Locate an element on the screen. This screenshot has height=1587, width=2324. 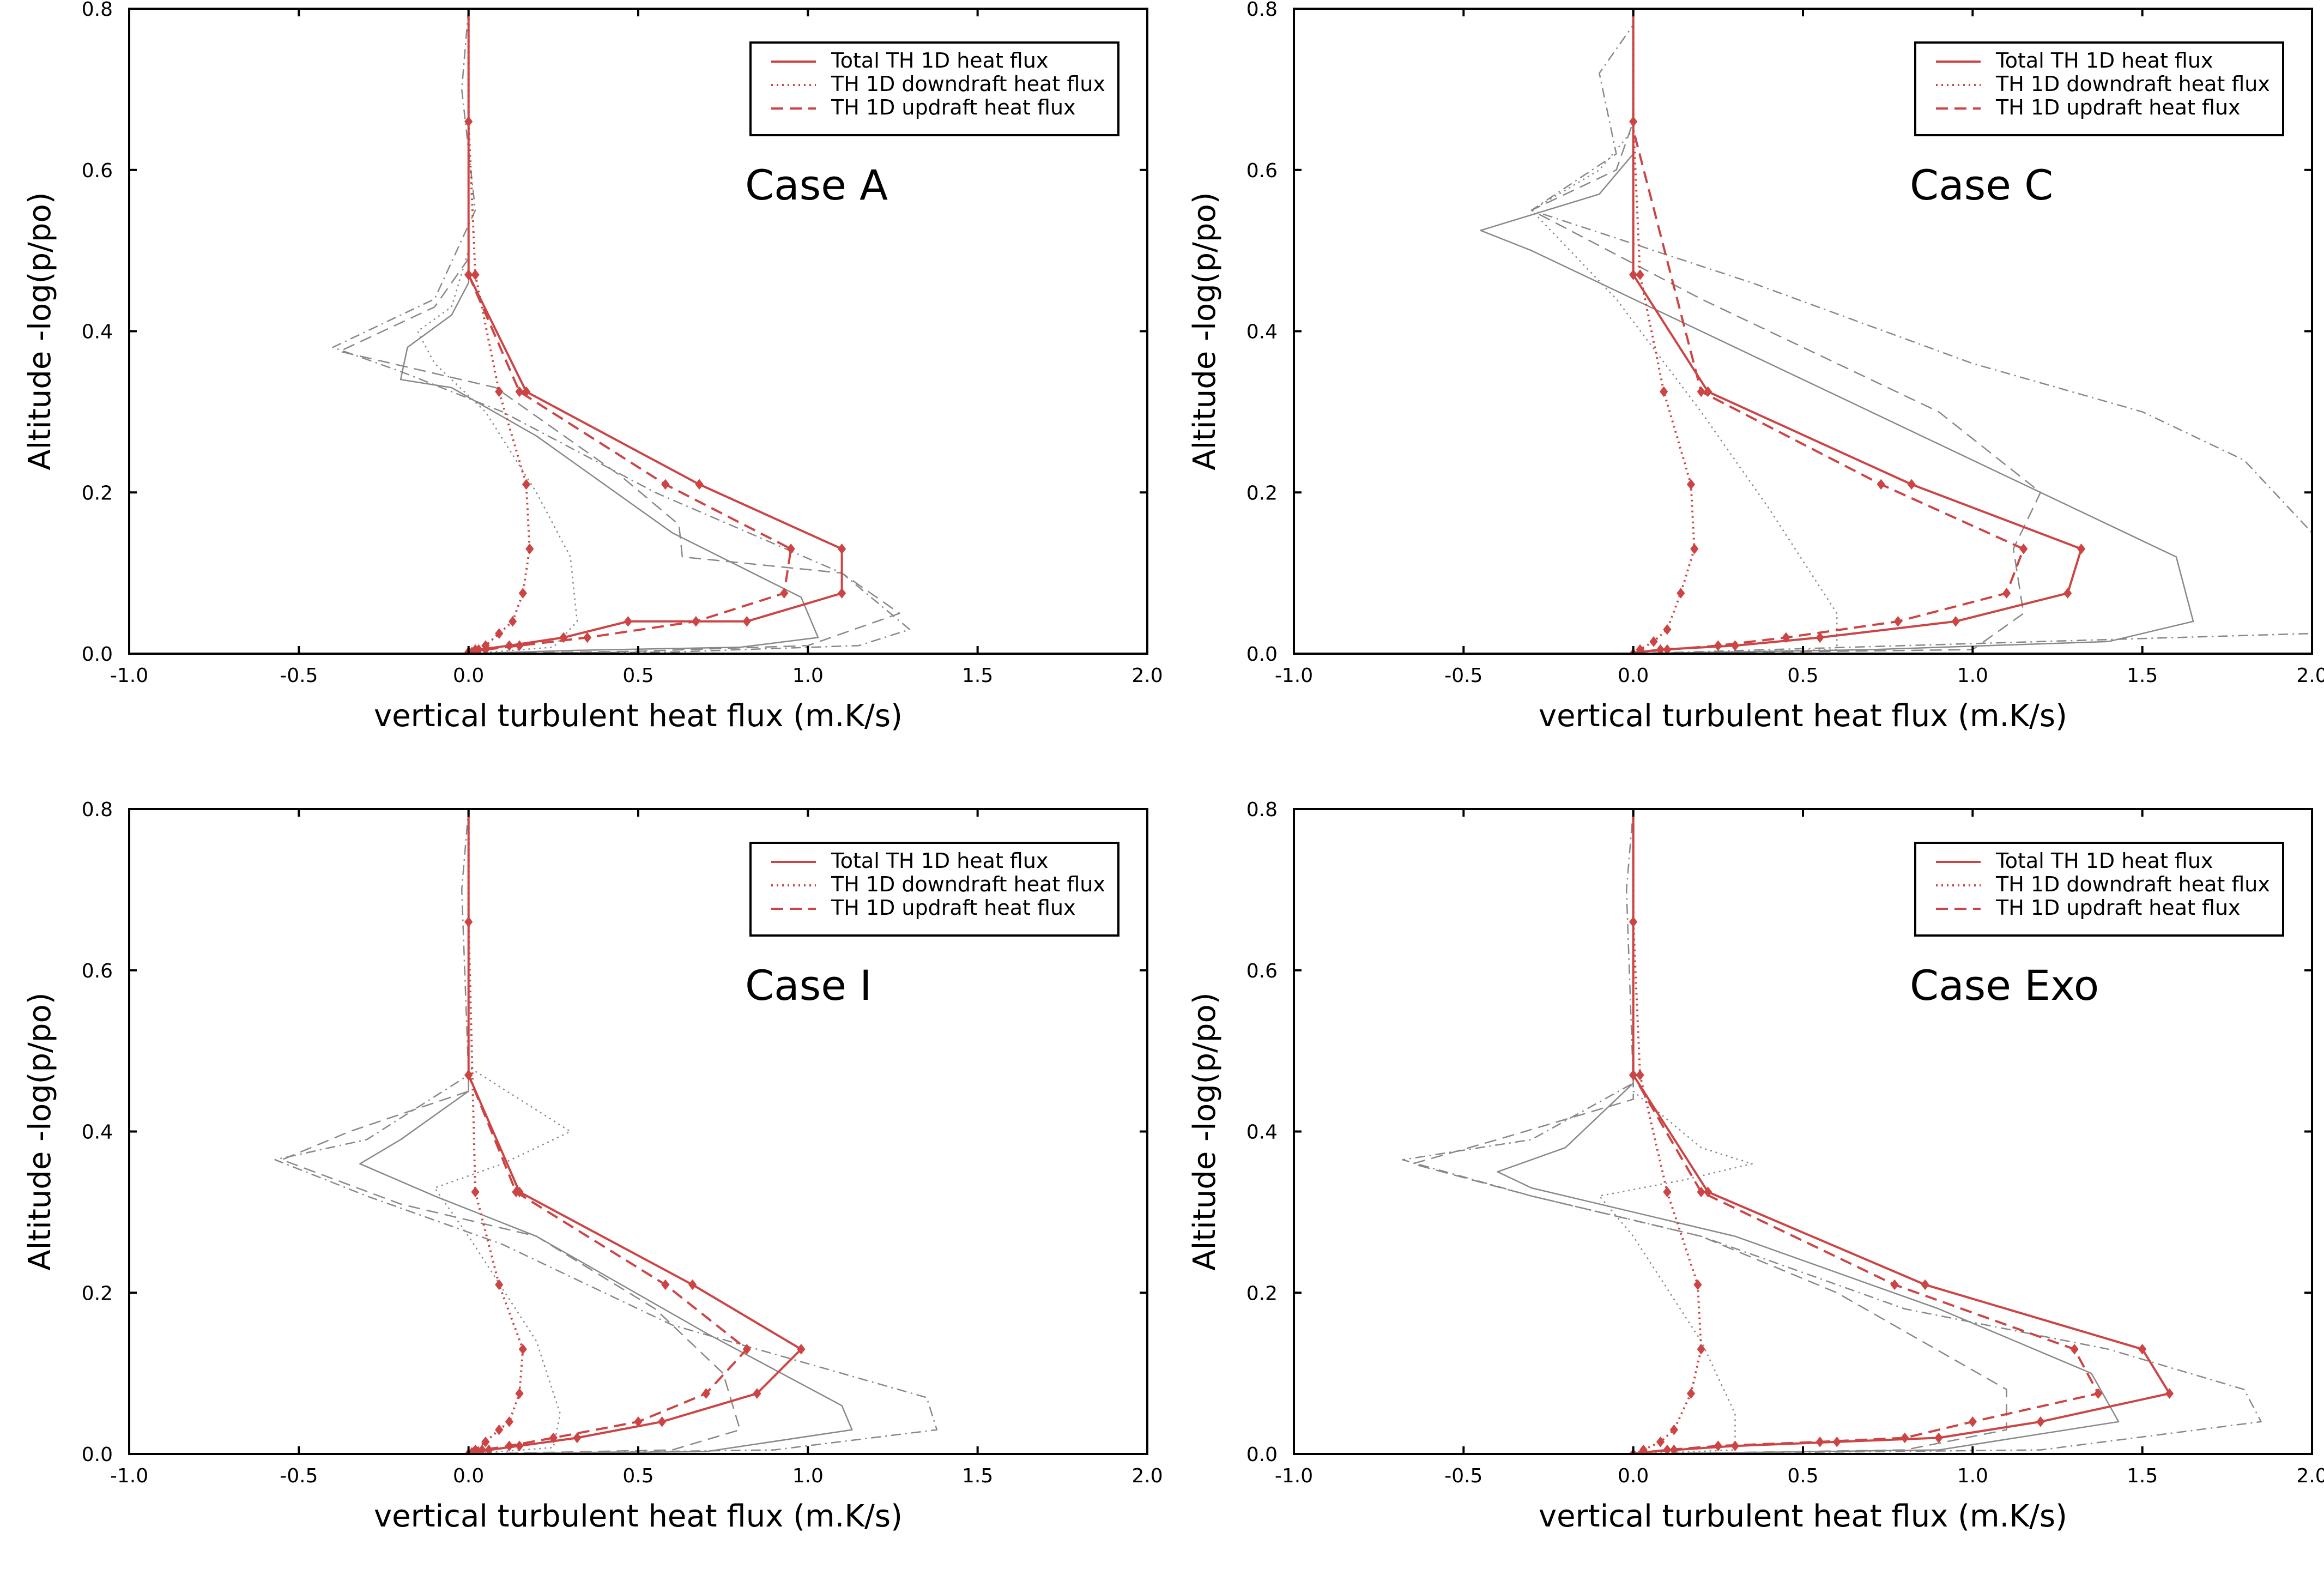
case-title: Case Exo is located at coordinates (2005, 986).